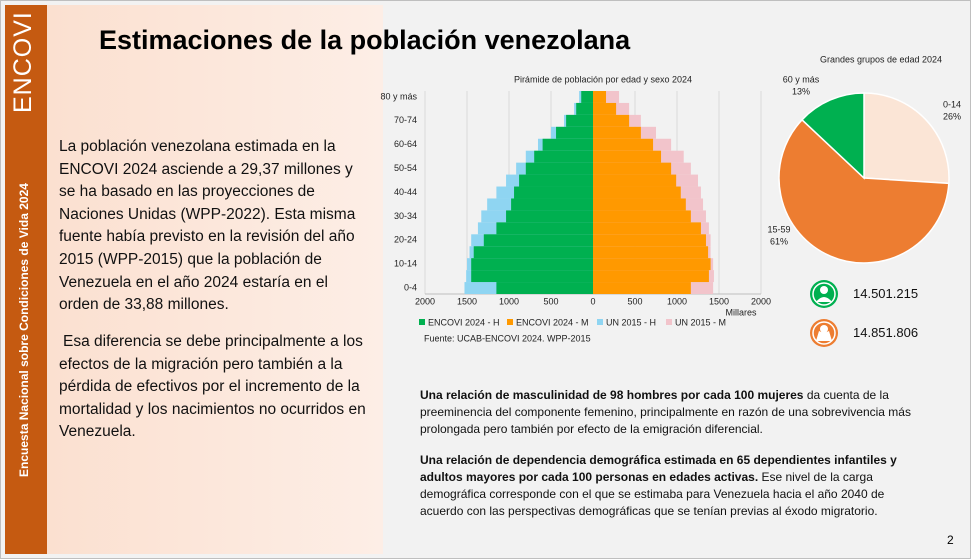 This screenshot has height=559, width=971. Describe the element at coordinates (410, 287) in the screenshot. I see `y-tick-label: 0-4` at that location.